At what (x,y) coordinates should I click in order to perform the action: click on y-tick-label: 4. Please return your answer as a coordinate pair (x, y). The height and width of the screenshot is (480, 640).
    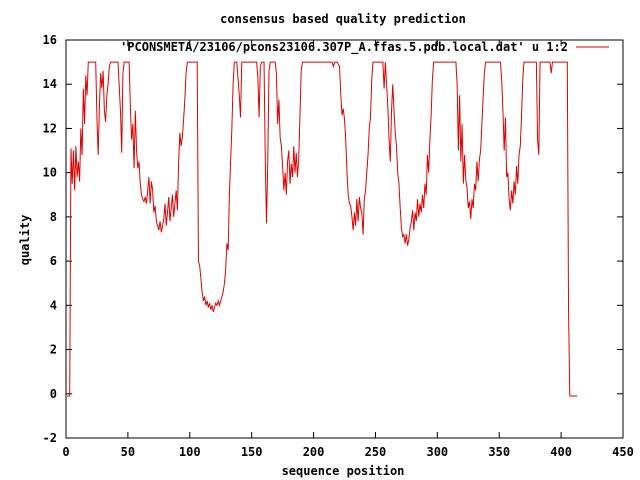
    Looking at the image, I should click on (53, 305).